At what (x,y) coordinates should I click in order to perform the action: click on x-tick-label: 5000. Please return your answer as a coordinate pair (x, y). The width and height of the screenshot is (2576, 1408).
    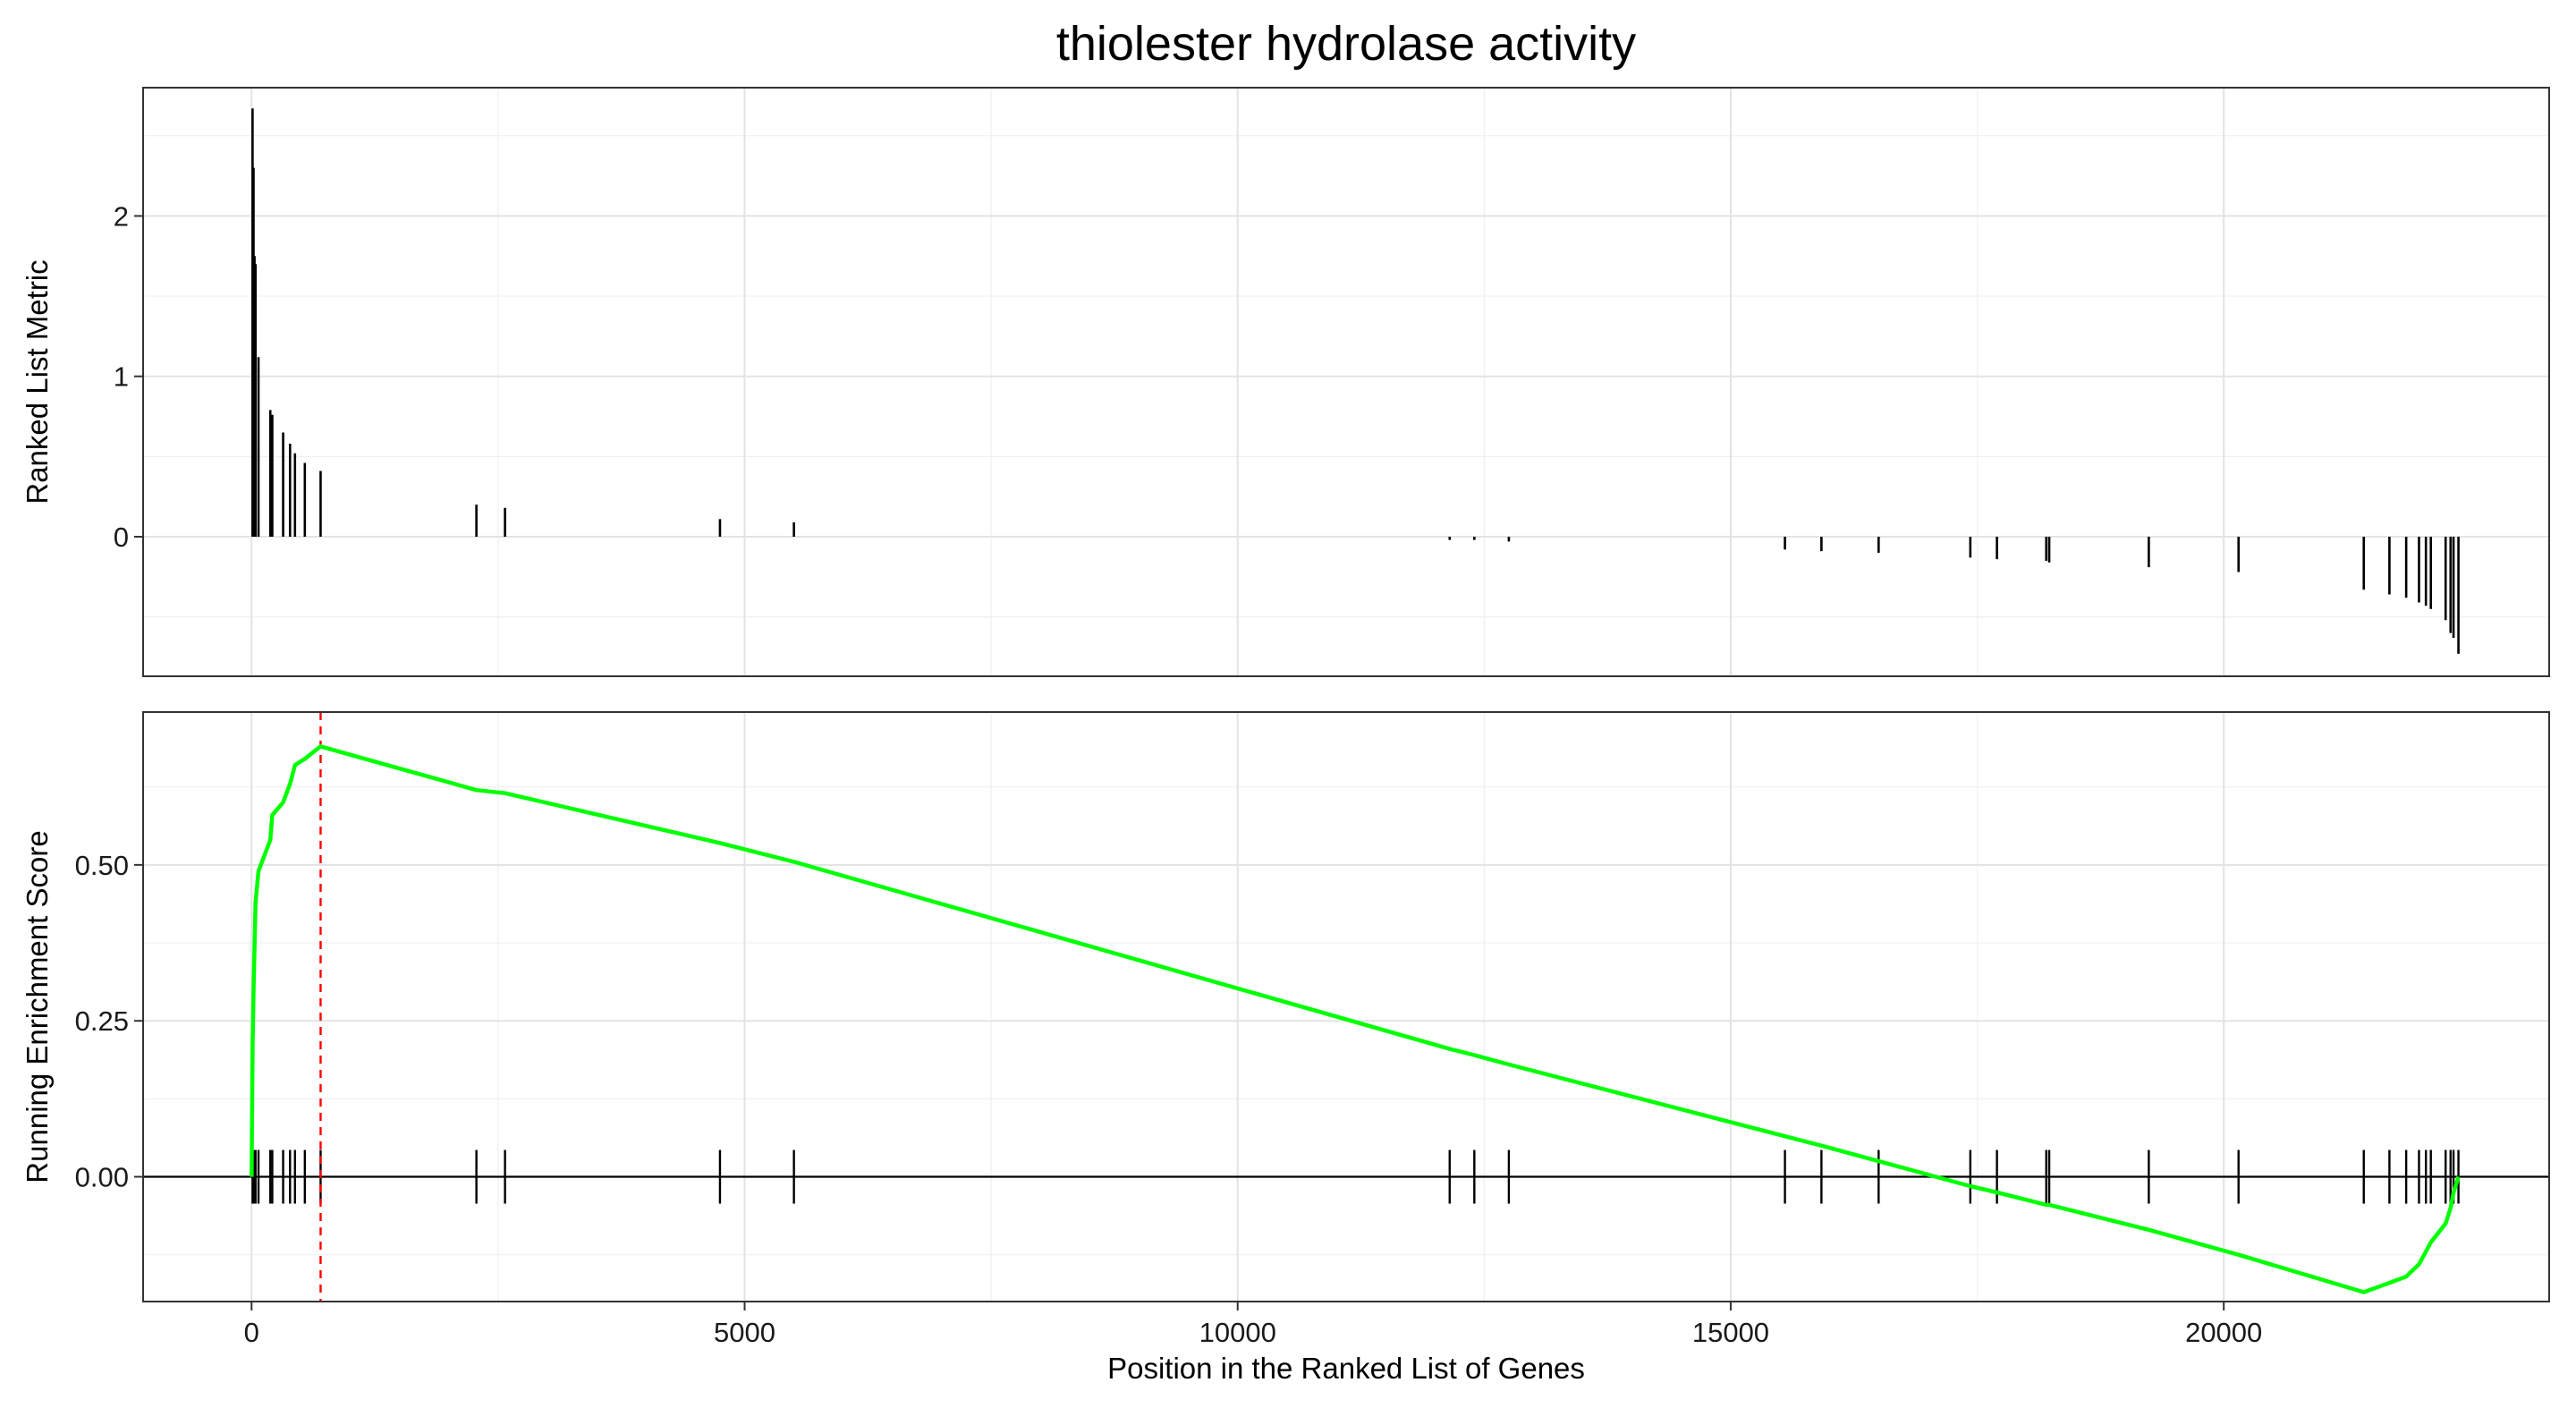
    Looking at the image, I should click on (744, 1332).